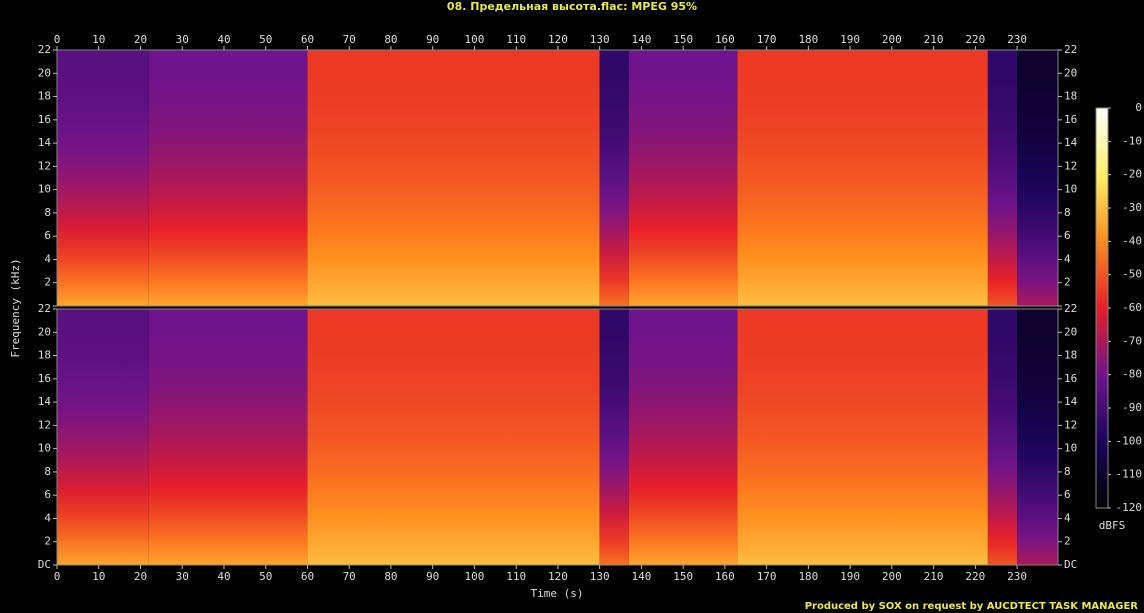 The width and height of the screenshot is (1144, 613). Describe the element at coordinates (265, 576) in the screenshot. I see `x-tick-label: 50` at that location.